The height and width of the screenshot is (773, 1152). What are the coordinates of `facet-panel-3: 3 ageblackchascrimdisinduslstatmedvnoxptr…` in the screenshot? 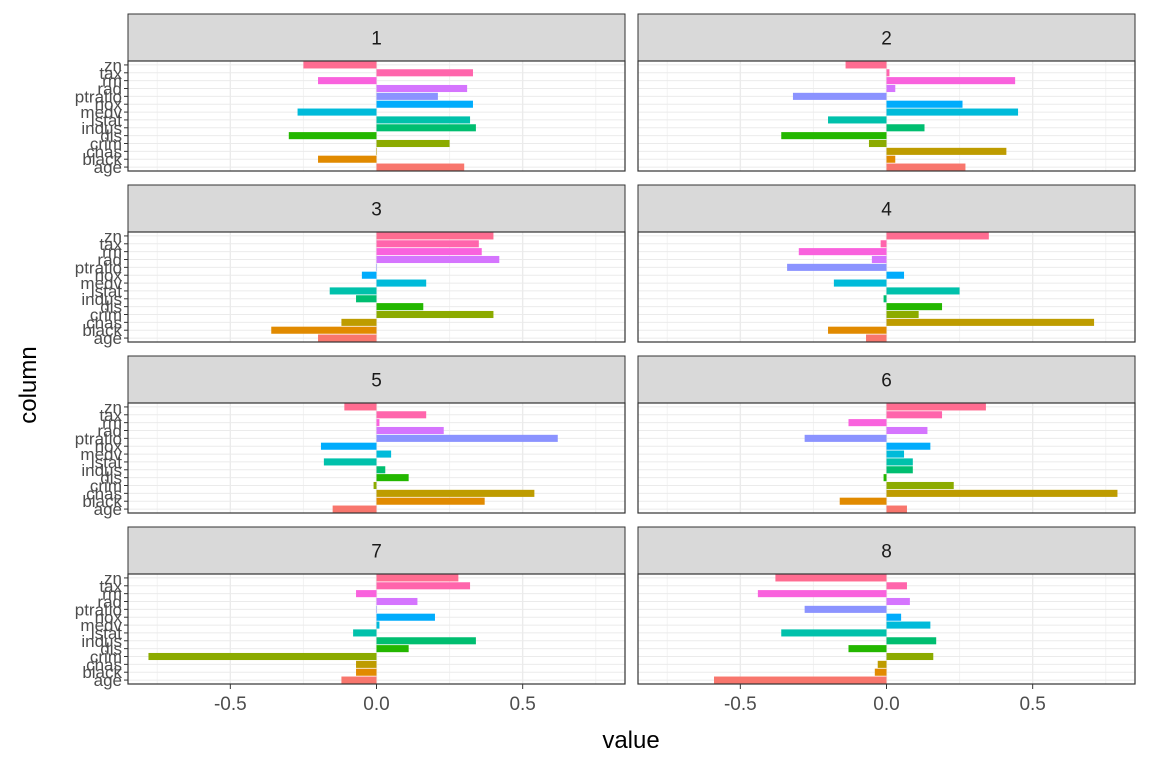 It's located at (350, 266).